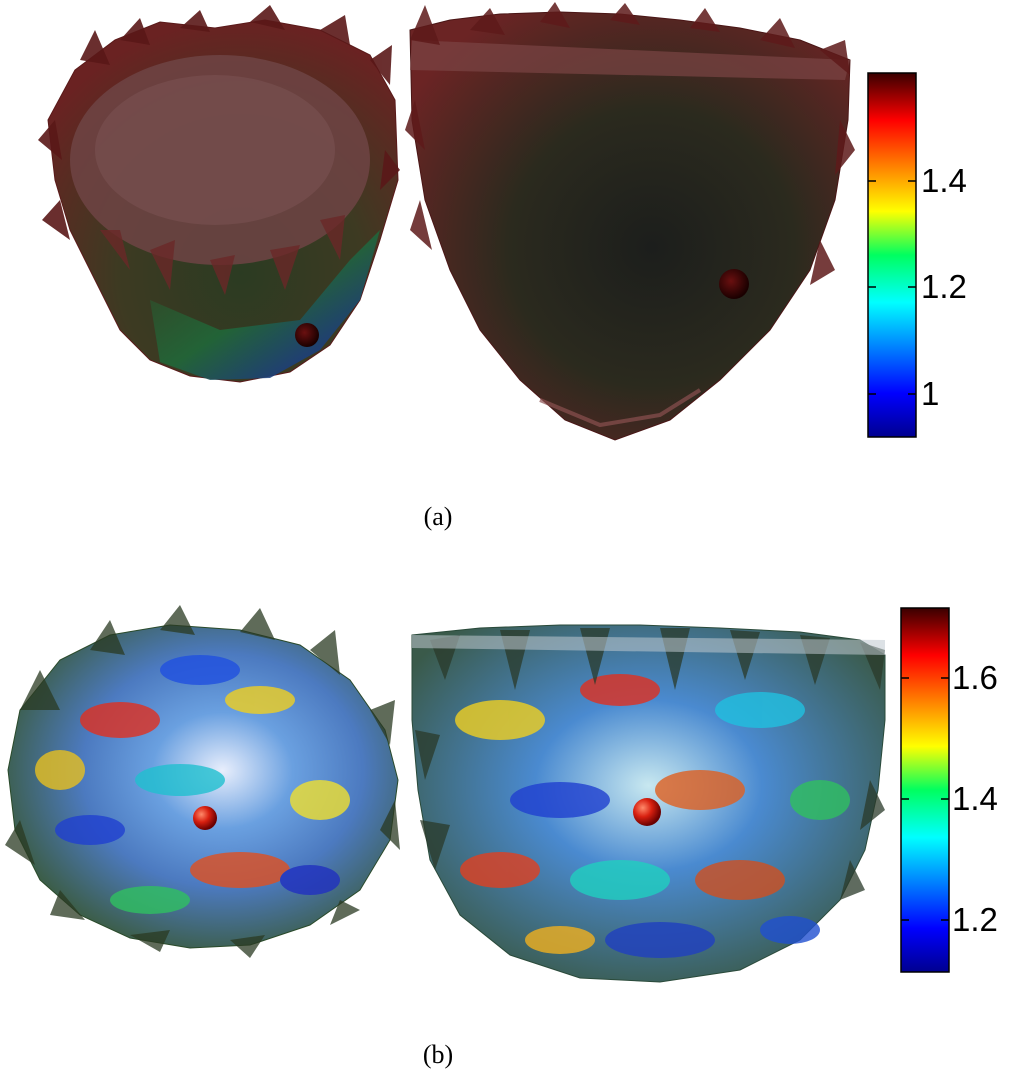 Image resolution: width=1012 pixels, height=1080 pixels. Describe the element at coordinates (202, 781) in the screenshot. I see `heart-top-view-b` at that location.